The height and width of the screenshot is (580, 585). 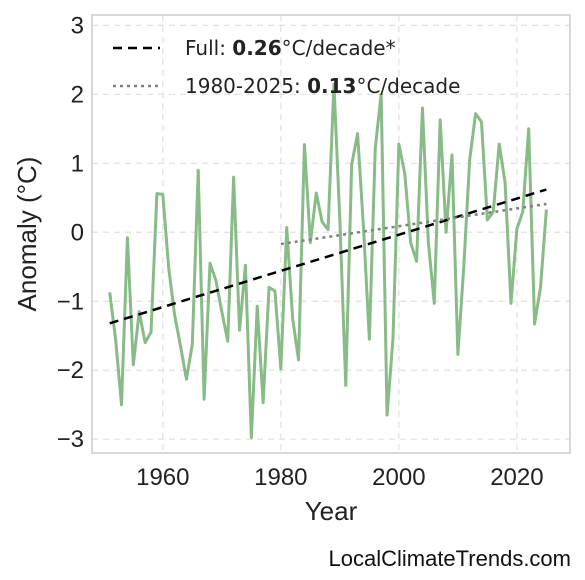 What do you see at coordinates (77, 94) in the screenshot?
I see `y-tick-label: 2` at bounding box center [77, 94].